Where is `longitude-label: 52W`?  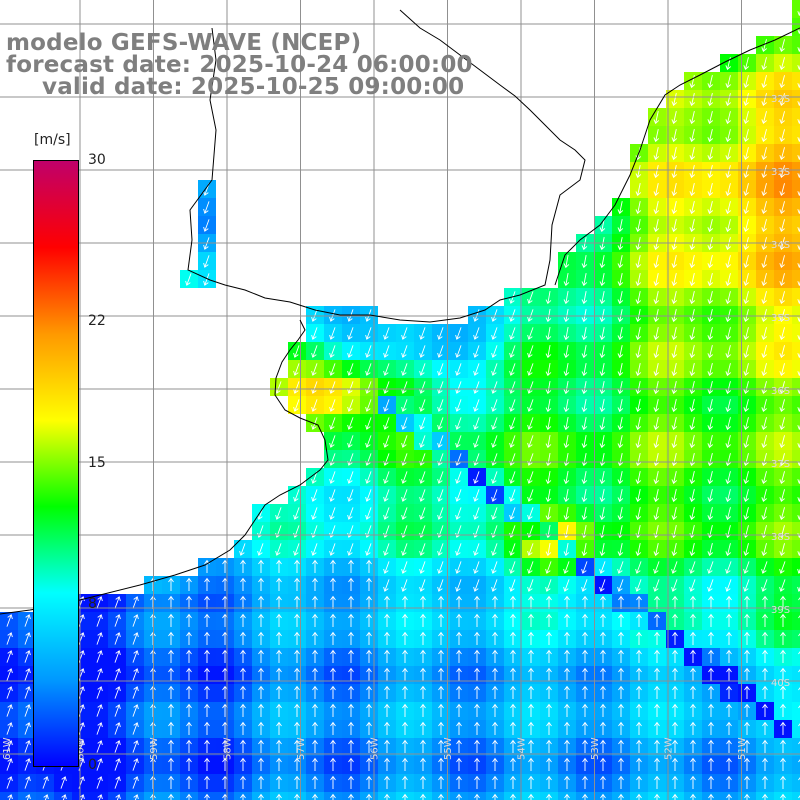
longitude-label: 52W is located at coordinates (669, 748).